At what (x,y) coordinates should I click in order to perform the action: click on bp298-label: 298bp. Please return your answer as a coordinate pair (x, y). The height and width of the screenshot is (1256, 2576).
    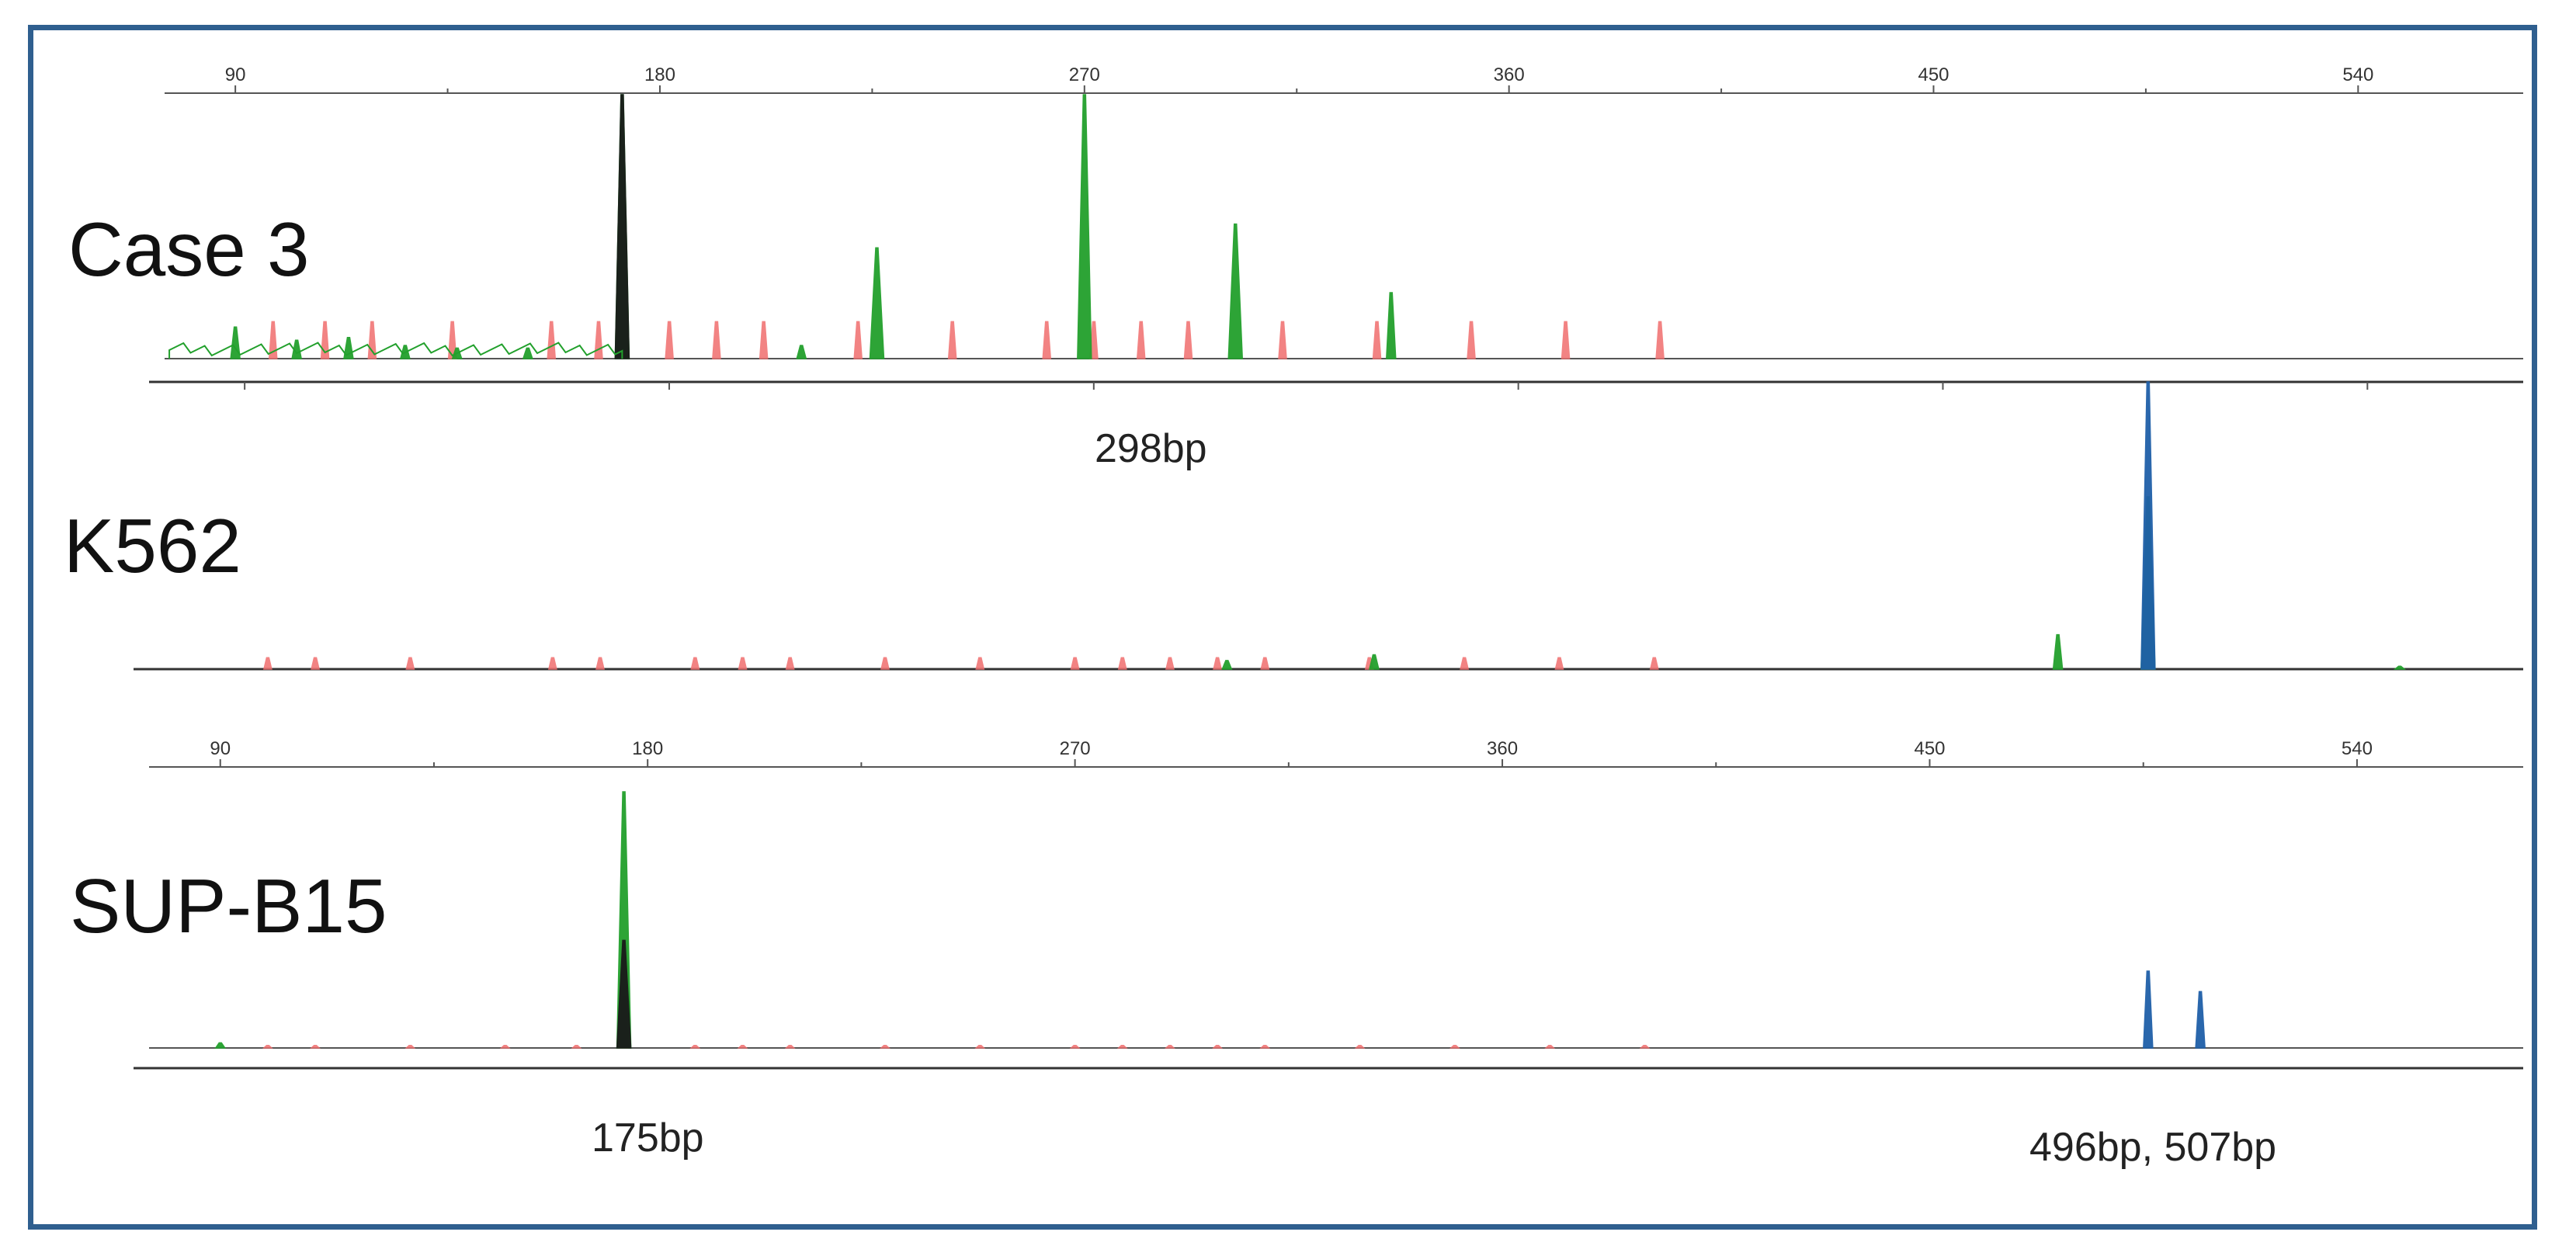
    Looking at the image, I should click on (1151, 448).